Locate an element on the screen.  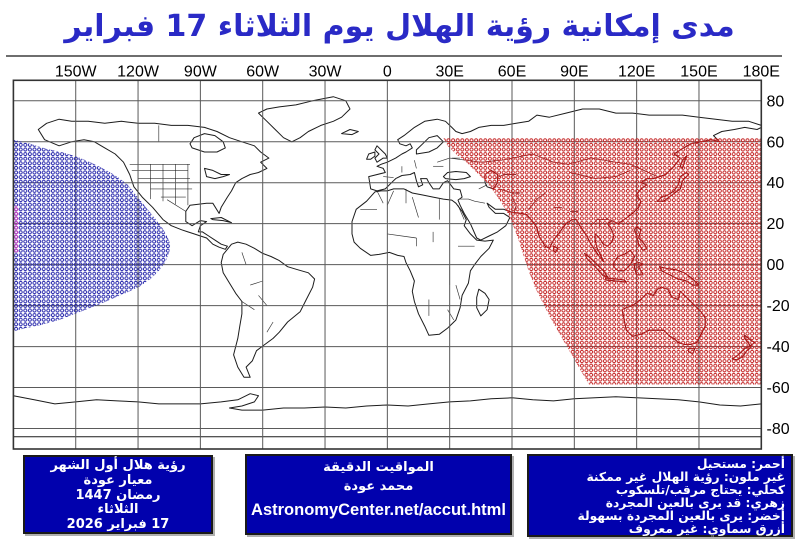
region-maybe-naked-eye-pink is located at coordinates (16, 229).